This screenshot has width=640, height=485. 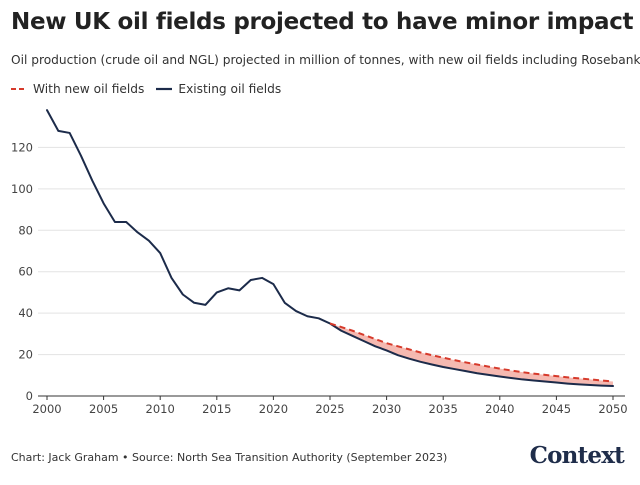 What do you see at coordinates (22, 189) in the screenshot?
I see `y-tick-label-100: 100` at bounding box center [22, 189].